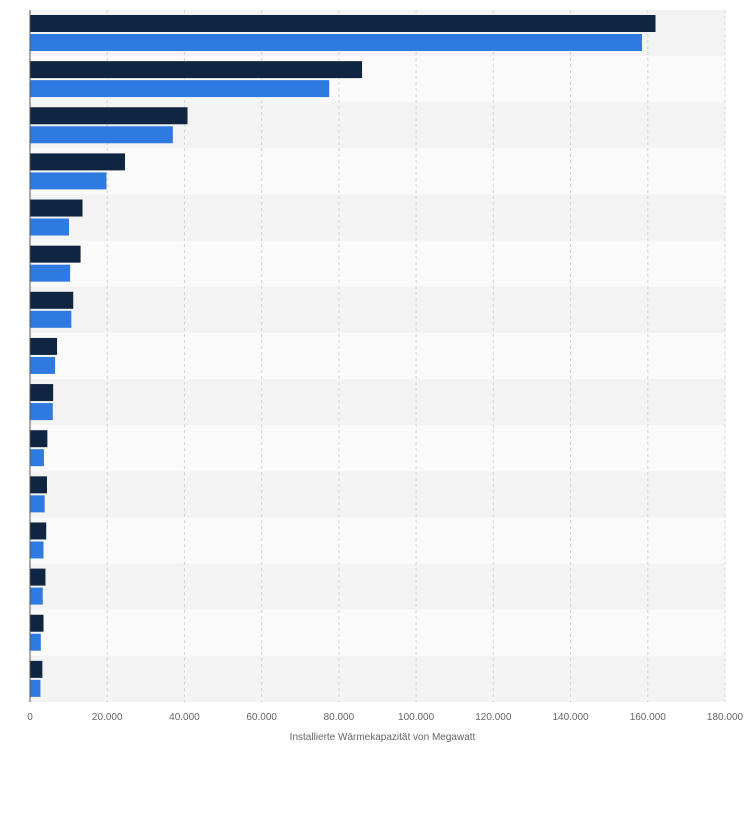  I want to click on x-tick-label: 80.000, so click(339, 717).